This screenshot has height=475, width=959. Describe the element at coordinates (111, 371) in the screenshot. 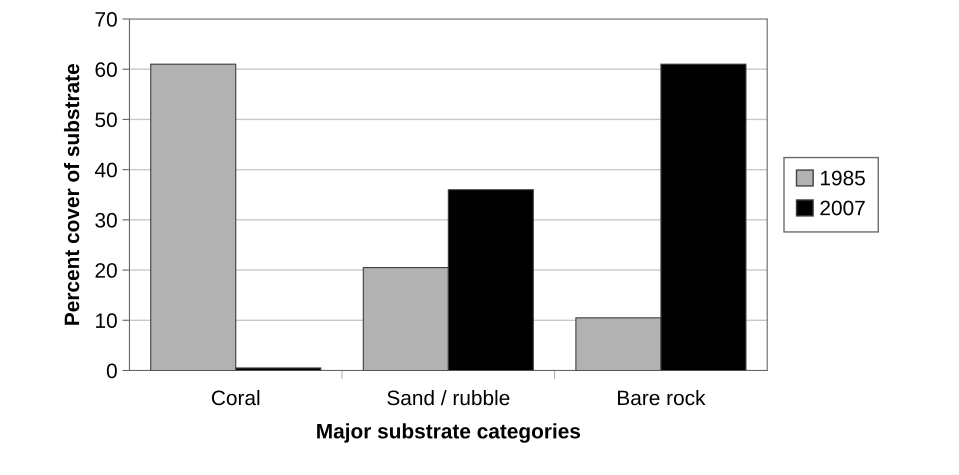

I see `y-tick-label: 0` at that location.